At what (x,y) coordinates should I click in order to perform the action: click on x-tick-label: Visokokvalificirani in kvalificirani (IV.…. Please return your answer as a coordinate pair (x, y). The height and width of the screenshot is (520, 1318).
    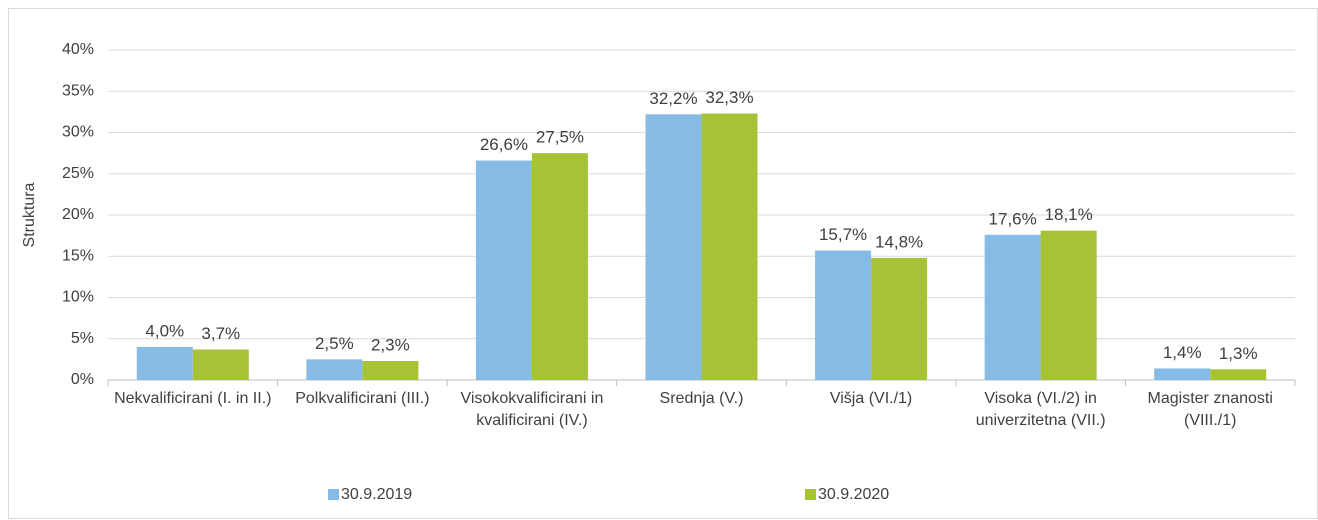
    Looking at the image, I should click on (531, 409).